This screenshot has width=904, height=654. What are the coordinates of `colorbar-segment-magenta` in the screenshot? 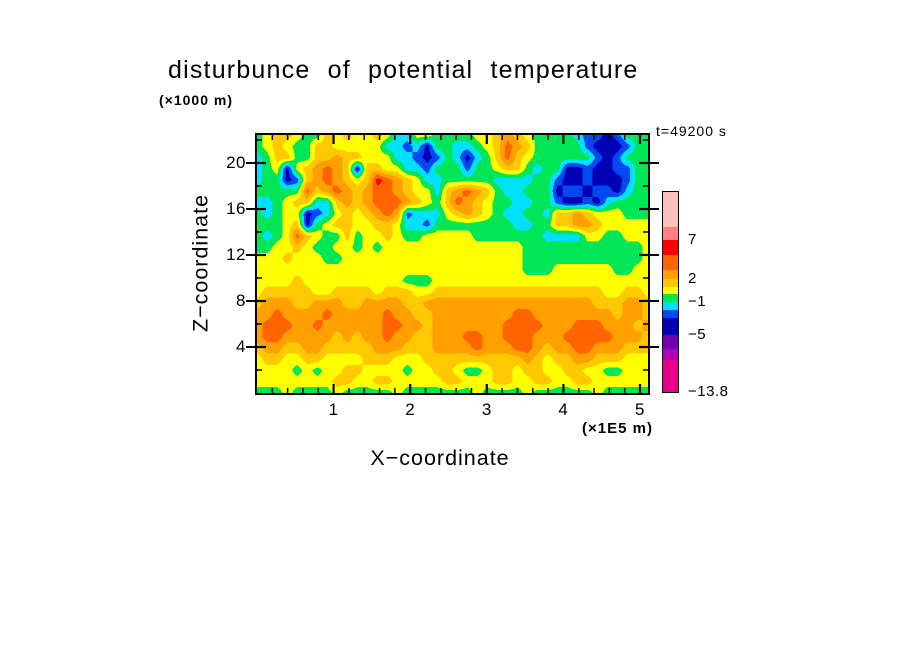 It's located at (670, 376).